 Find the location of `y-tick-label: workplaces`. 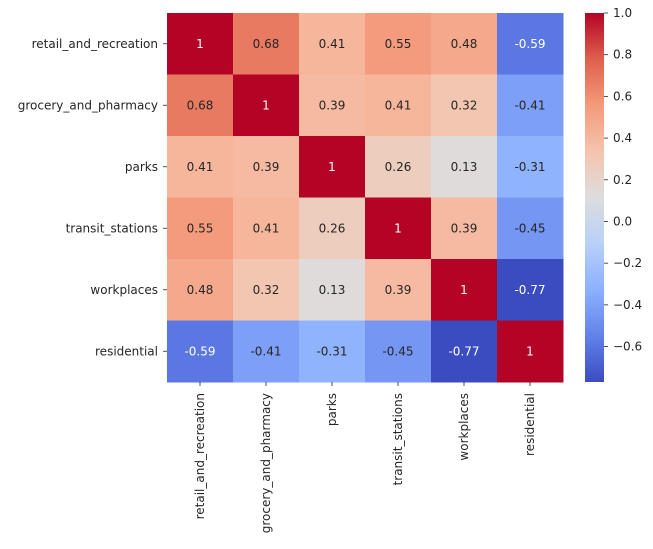

y-tick-label: workplaces is located at coordinates (124, 290).